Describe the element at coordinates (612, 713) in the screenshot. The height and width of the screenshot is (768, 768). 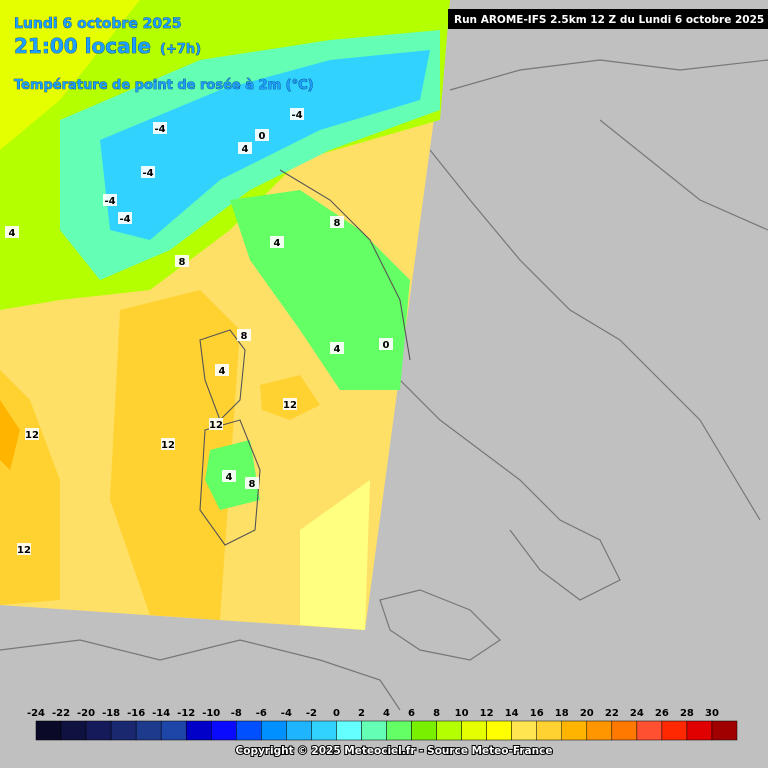
I see `legend-tick: 22` at that location.